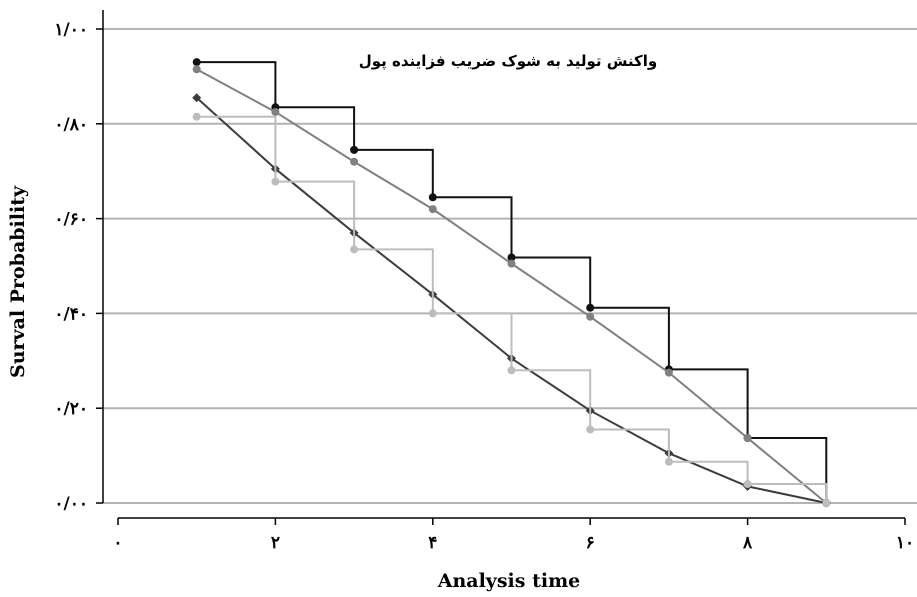 The width and height of the screenshot is (917, 597). Describe the element at coordinates (275, 543) in the screenshot. I see `x-tick-label-1: ۲` at that location.